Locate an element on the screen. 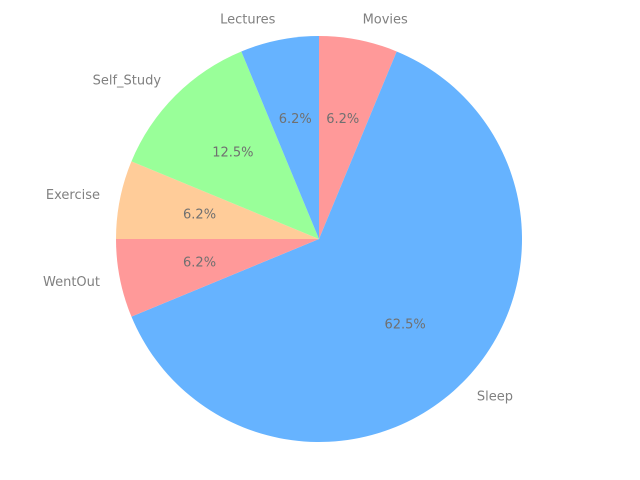 Image resolution: width=640 pixels, height=480 pixels. slice-label-movies: Movies is located at coordinates (385, 19).